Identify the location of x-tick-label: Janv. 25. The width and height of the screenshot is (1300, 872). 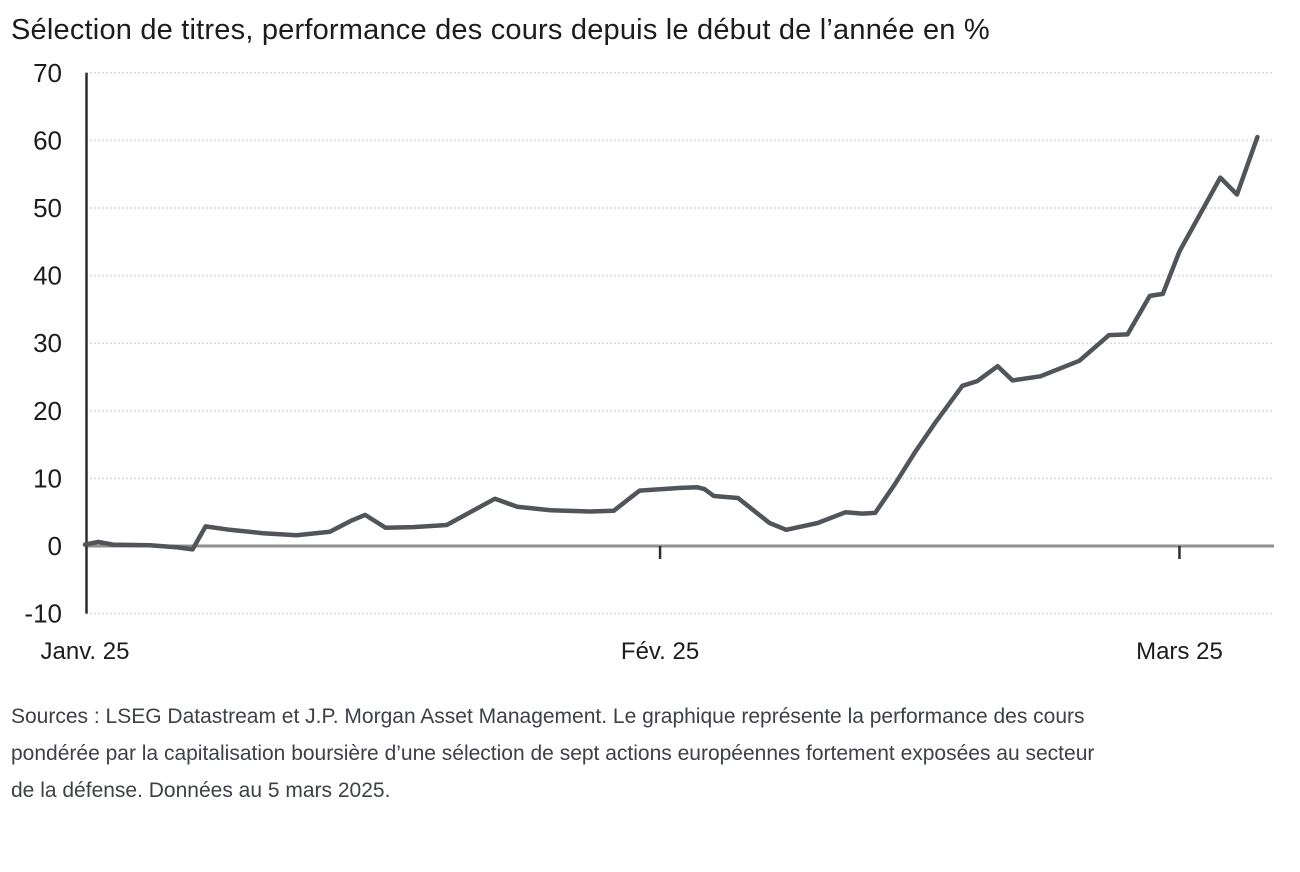
(85, 651).